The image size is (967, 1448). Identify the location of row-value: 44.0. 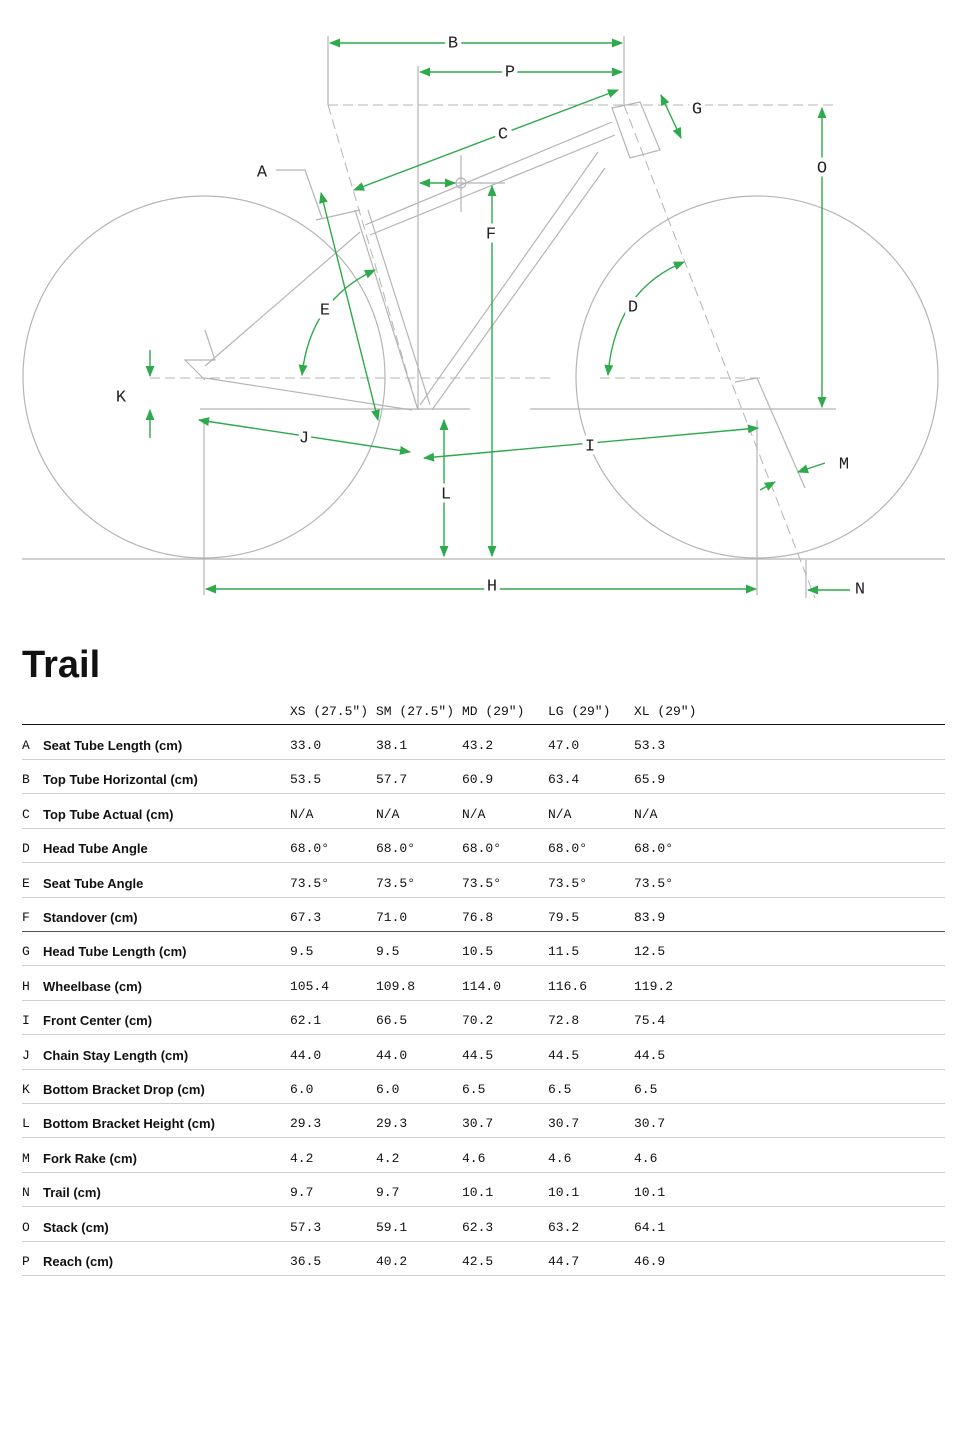
(392, 1055).